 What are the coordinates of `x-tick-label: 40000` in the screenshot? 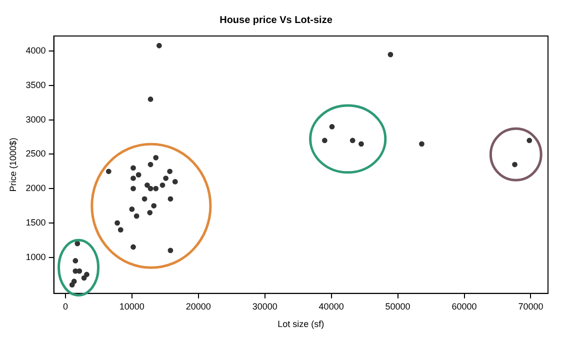 It's located at (331, 306).